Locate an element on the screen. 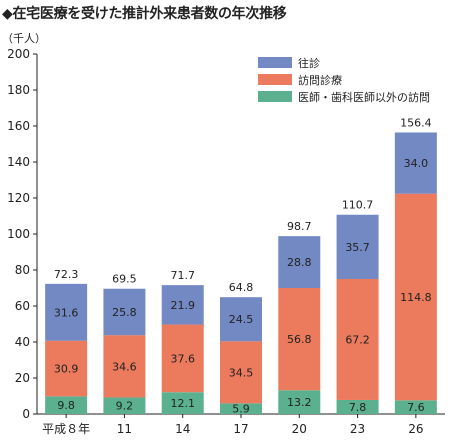 The image size is (450, 441). bar-value-label: 37.6 is located at coordinates (182, 358).